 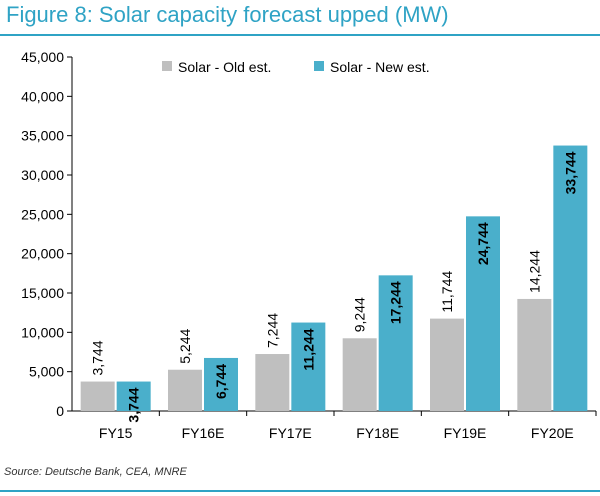 I want to click on y-tick-label: 0, so click(x=60, y=411).